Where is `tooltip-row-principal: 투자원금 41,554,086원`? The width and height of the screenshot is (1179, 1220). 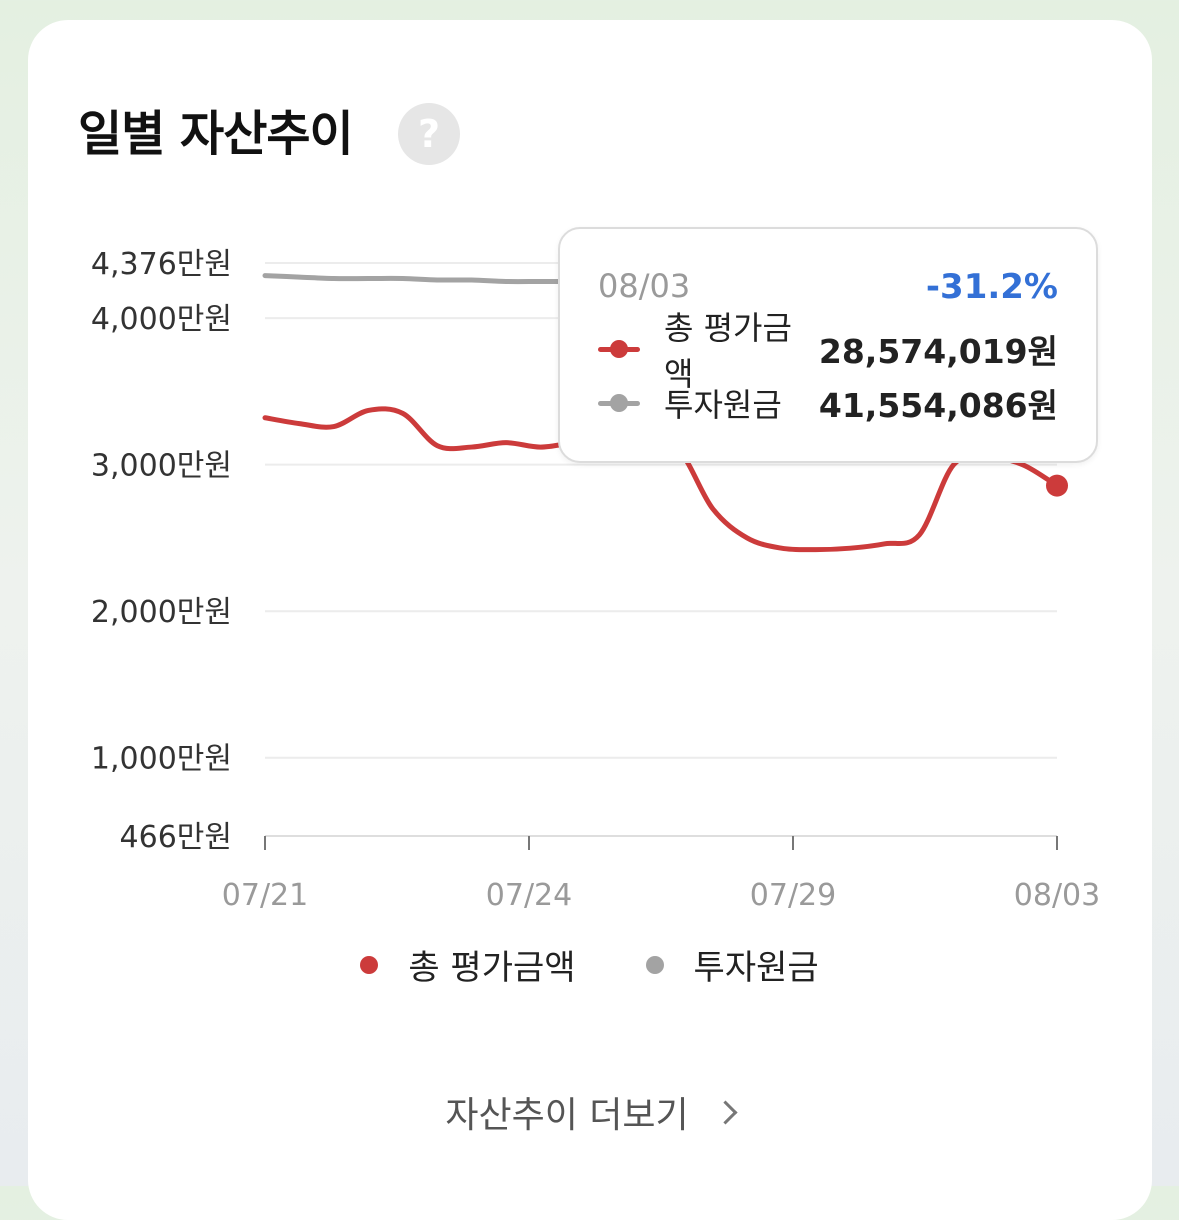 tooltip-row-principal: 투자원금 41,554,086원 is located at coordinates (828, 403).